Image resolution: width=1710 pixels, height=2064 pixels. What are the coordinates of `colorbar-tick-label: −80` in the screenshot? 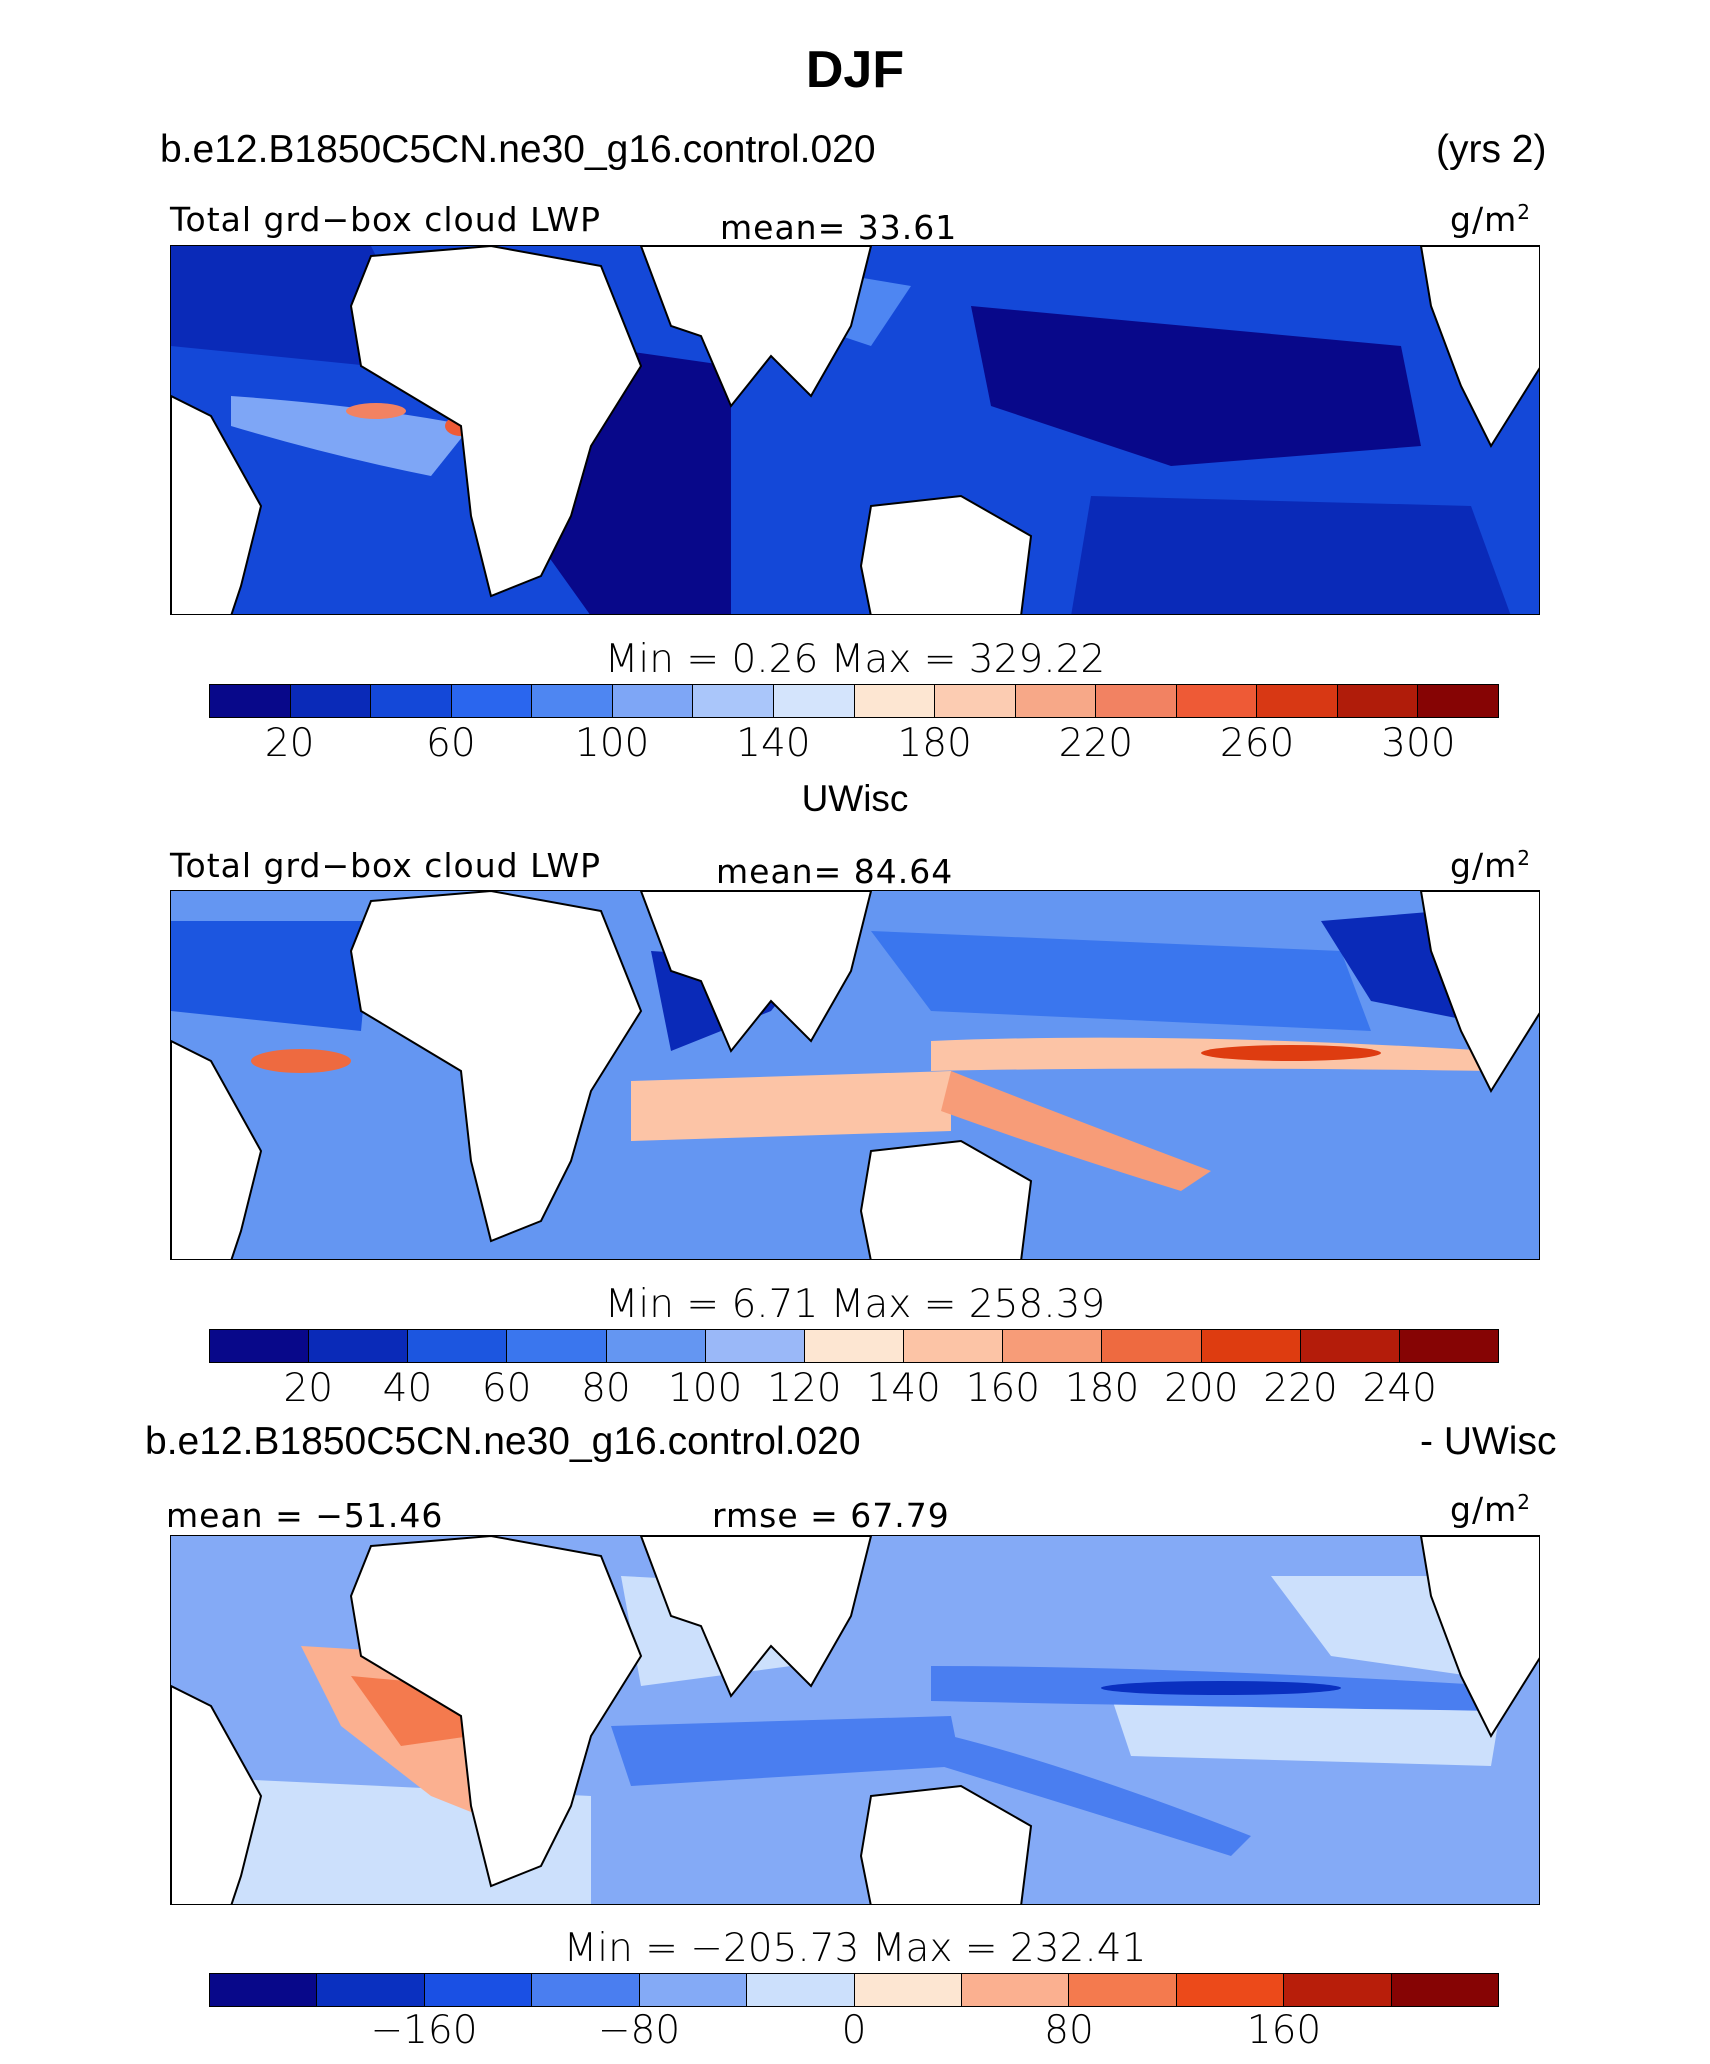 It's located at (639, 2030).